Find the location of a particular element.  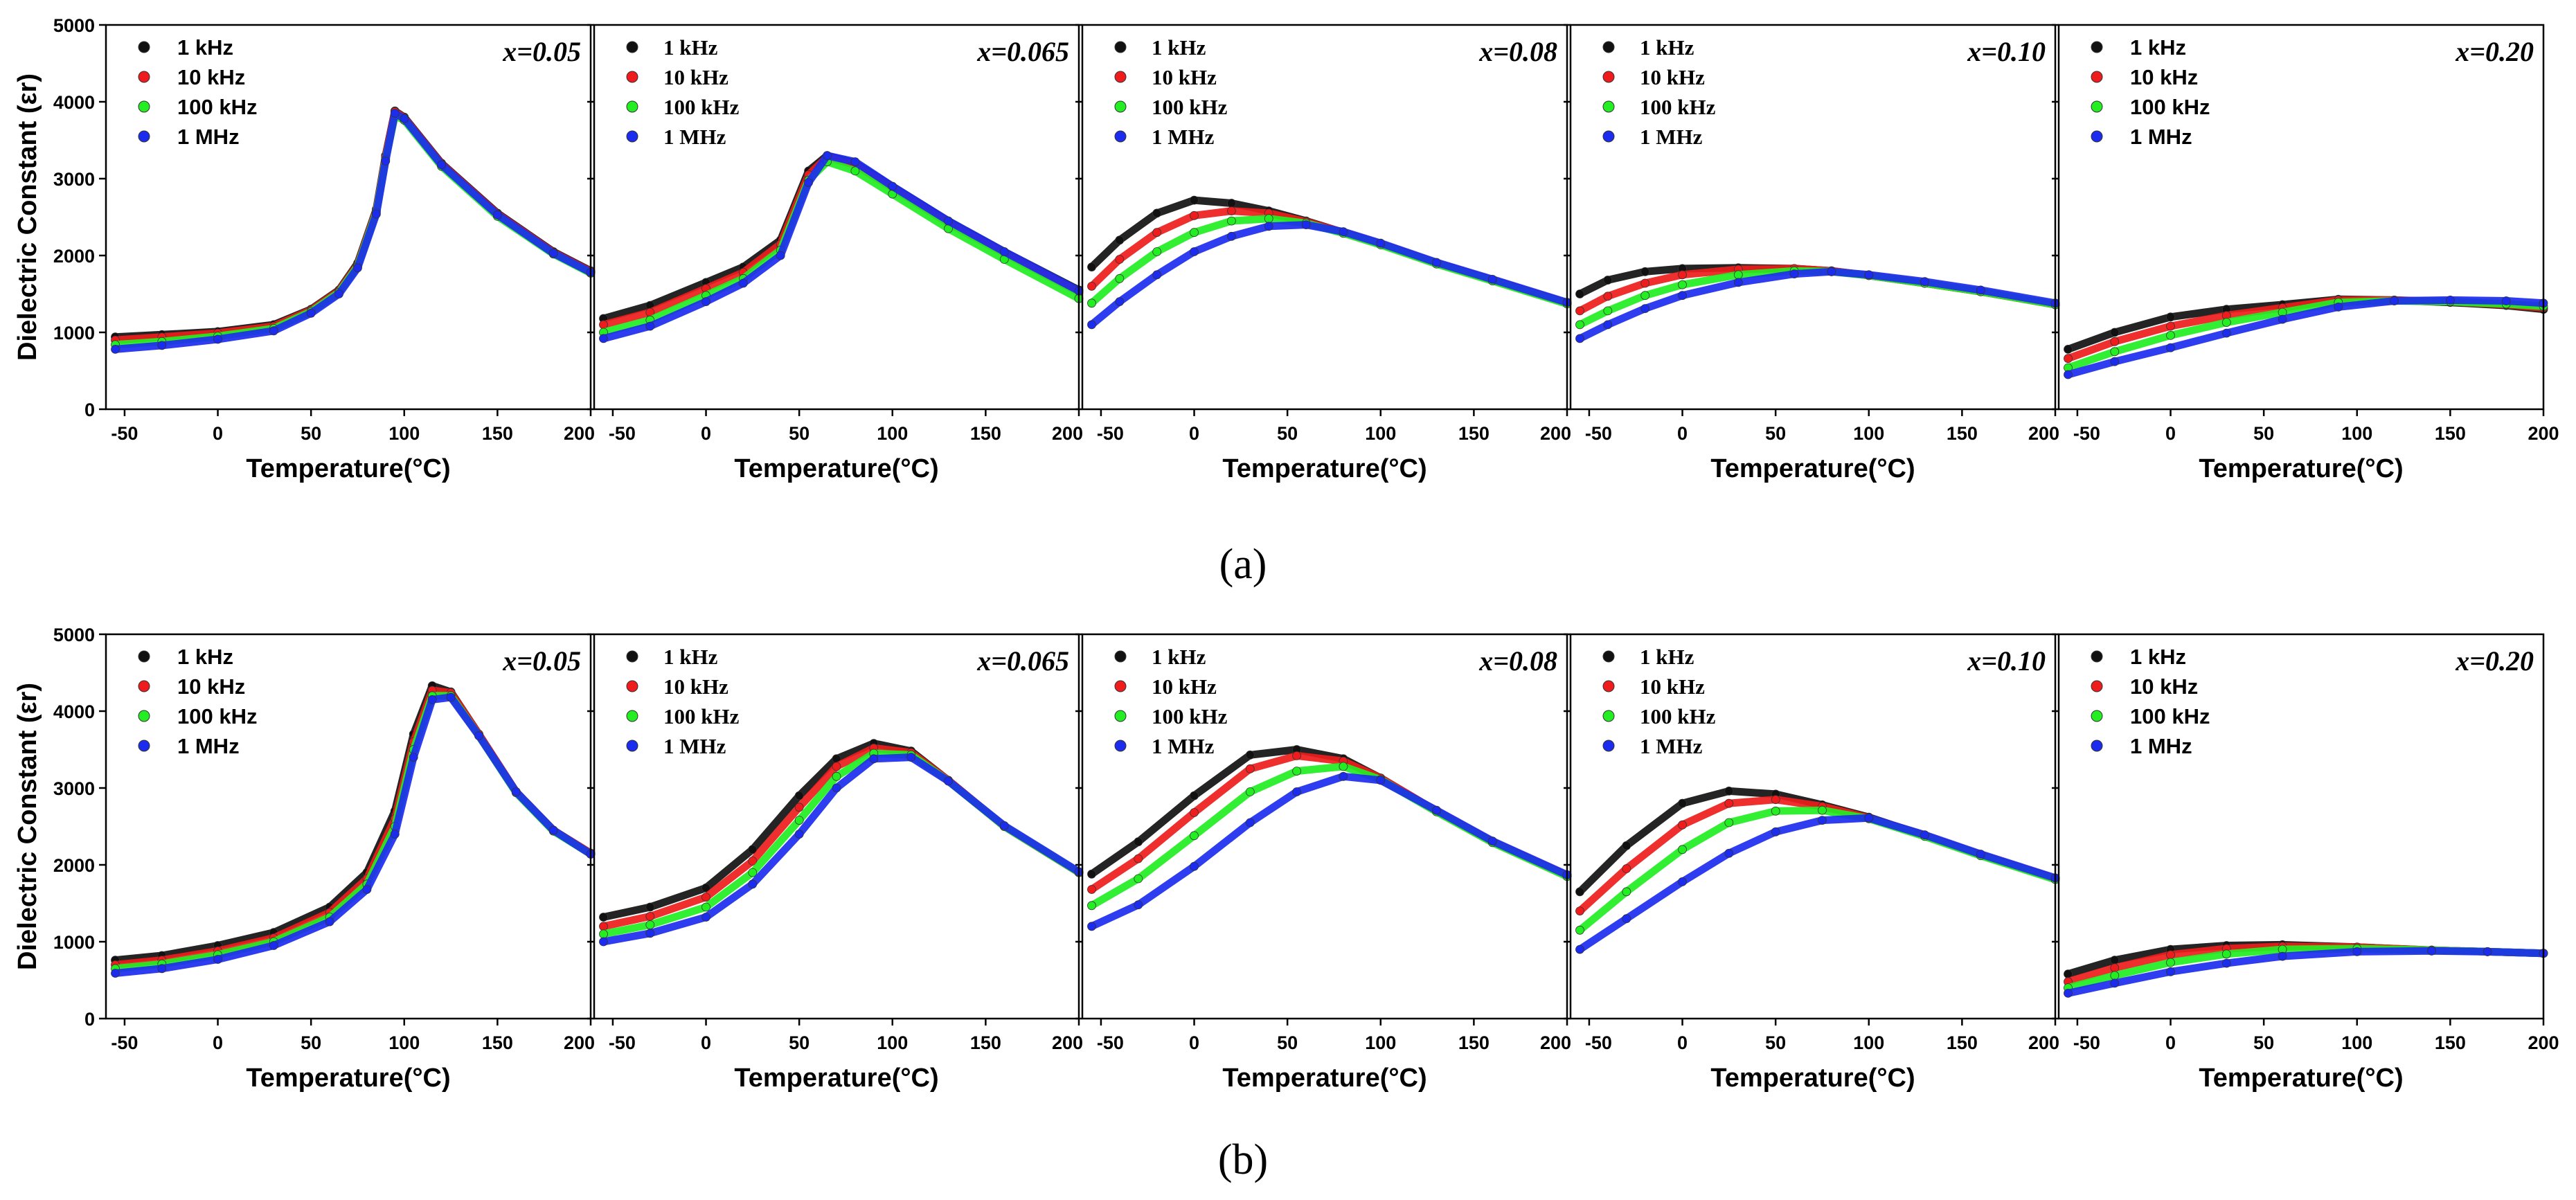

series-line-100-khz is located at coordinates (841, 247).